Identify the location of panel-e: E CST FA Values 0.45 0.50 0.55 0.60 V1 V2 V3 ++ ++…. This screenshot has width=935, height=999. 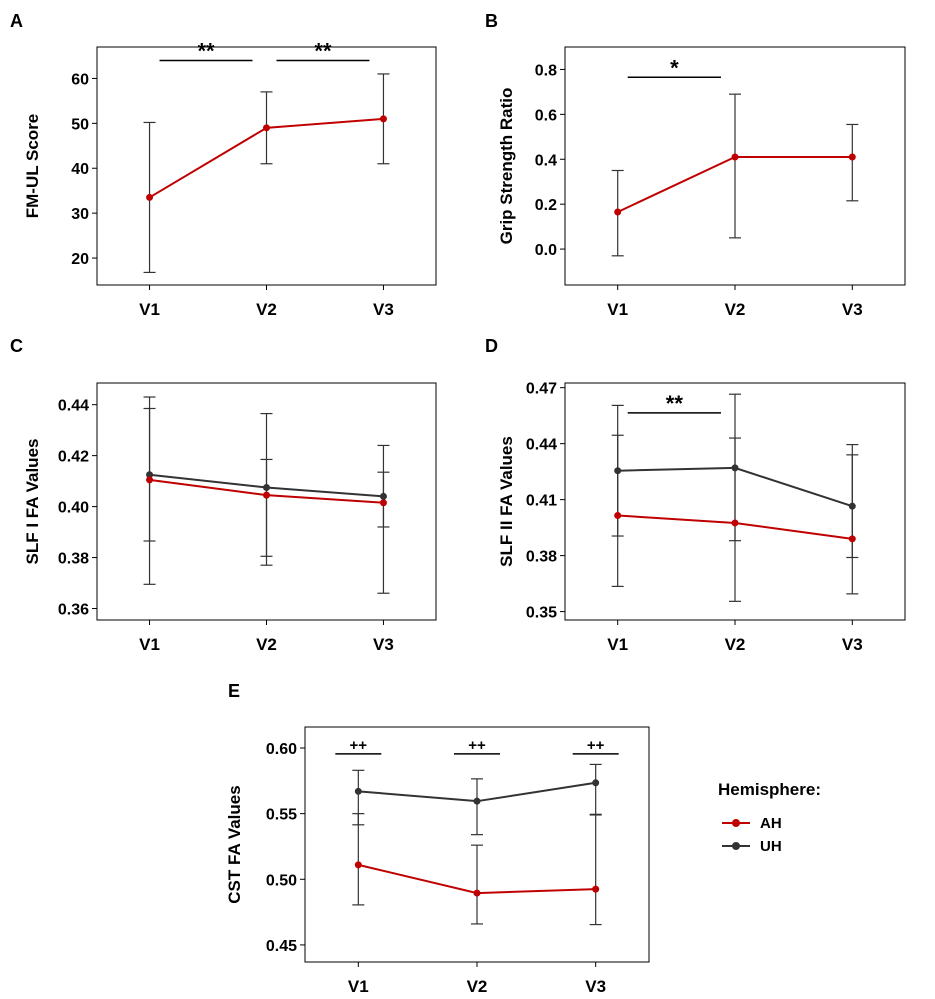
(437, 838).